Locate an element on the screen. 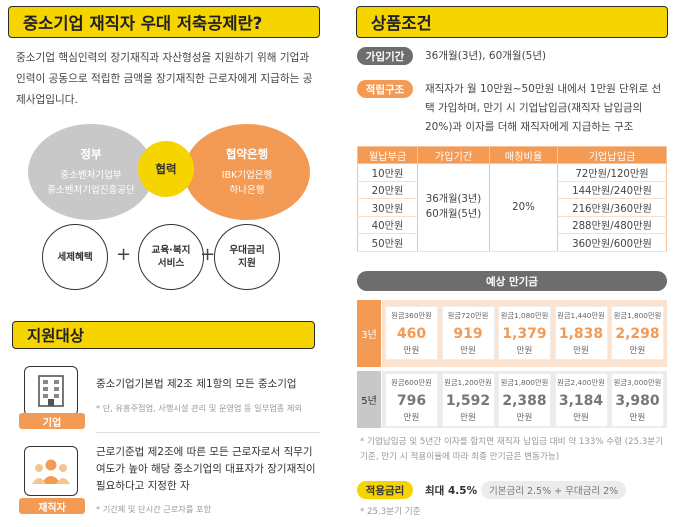 Image resolution: width=677 pixels, height=527 pixels. monthly-cell: 30만원 is located at coordinates (387, 207).